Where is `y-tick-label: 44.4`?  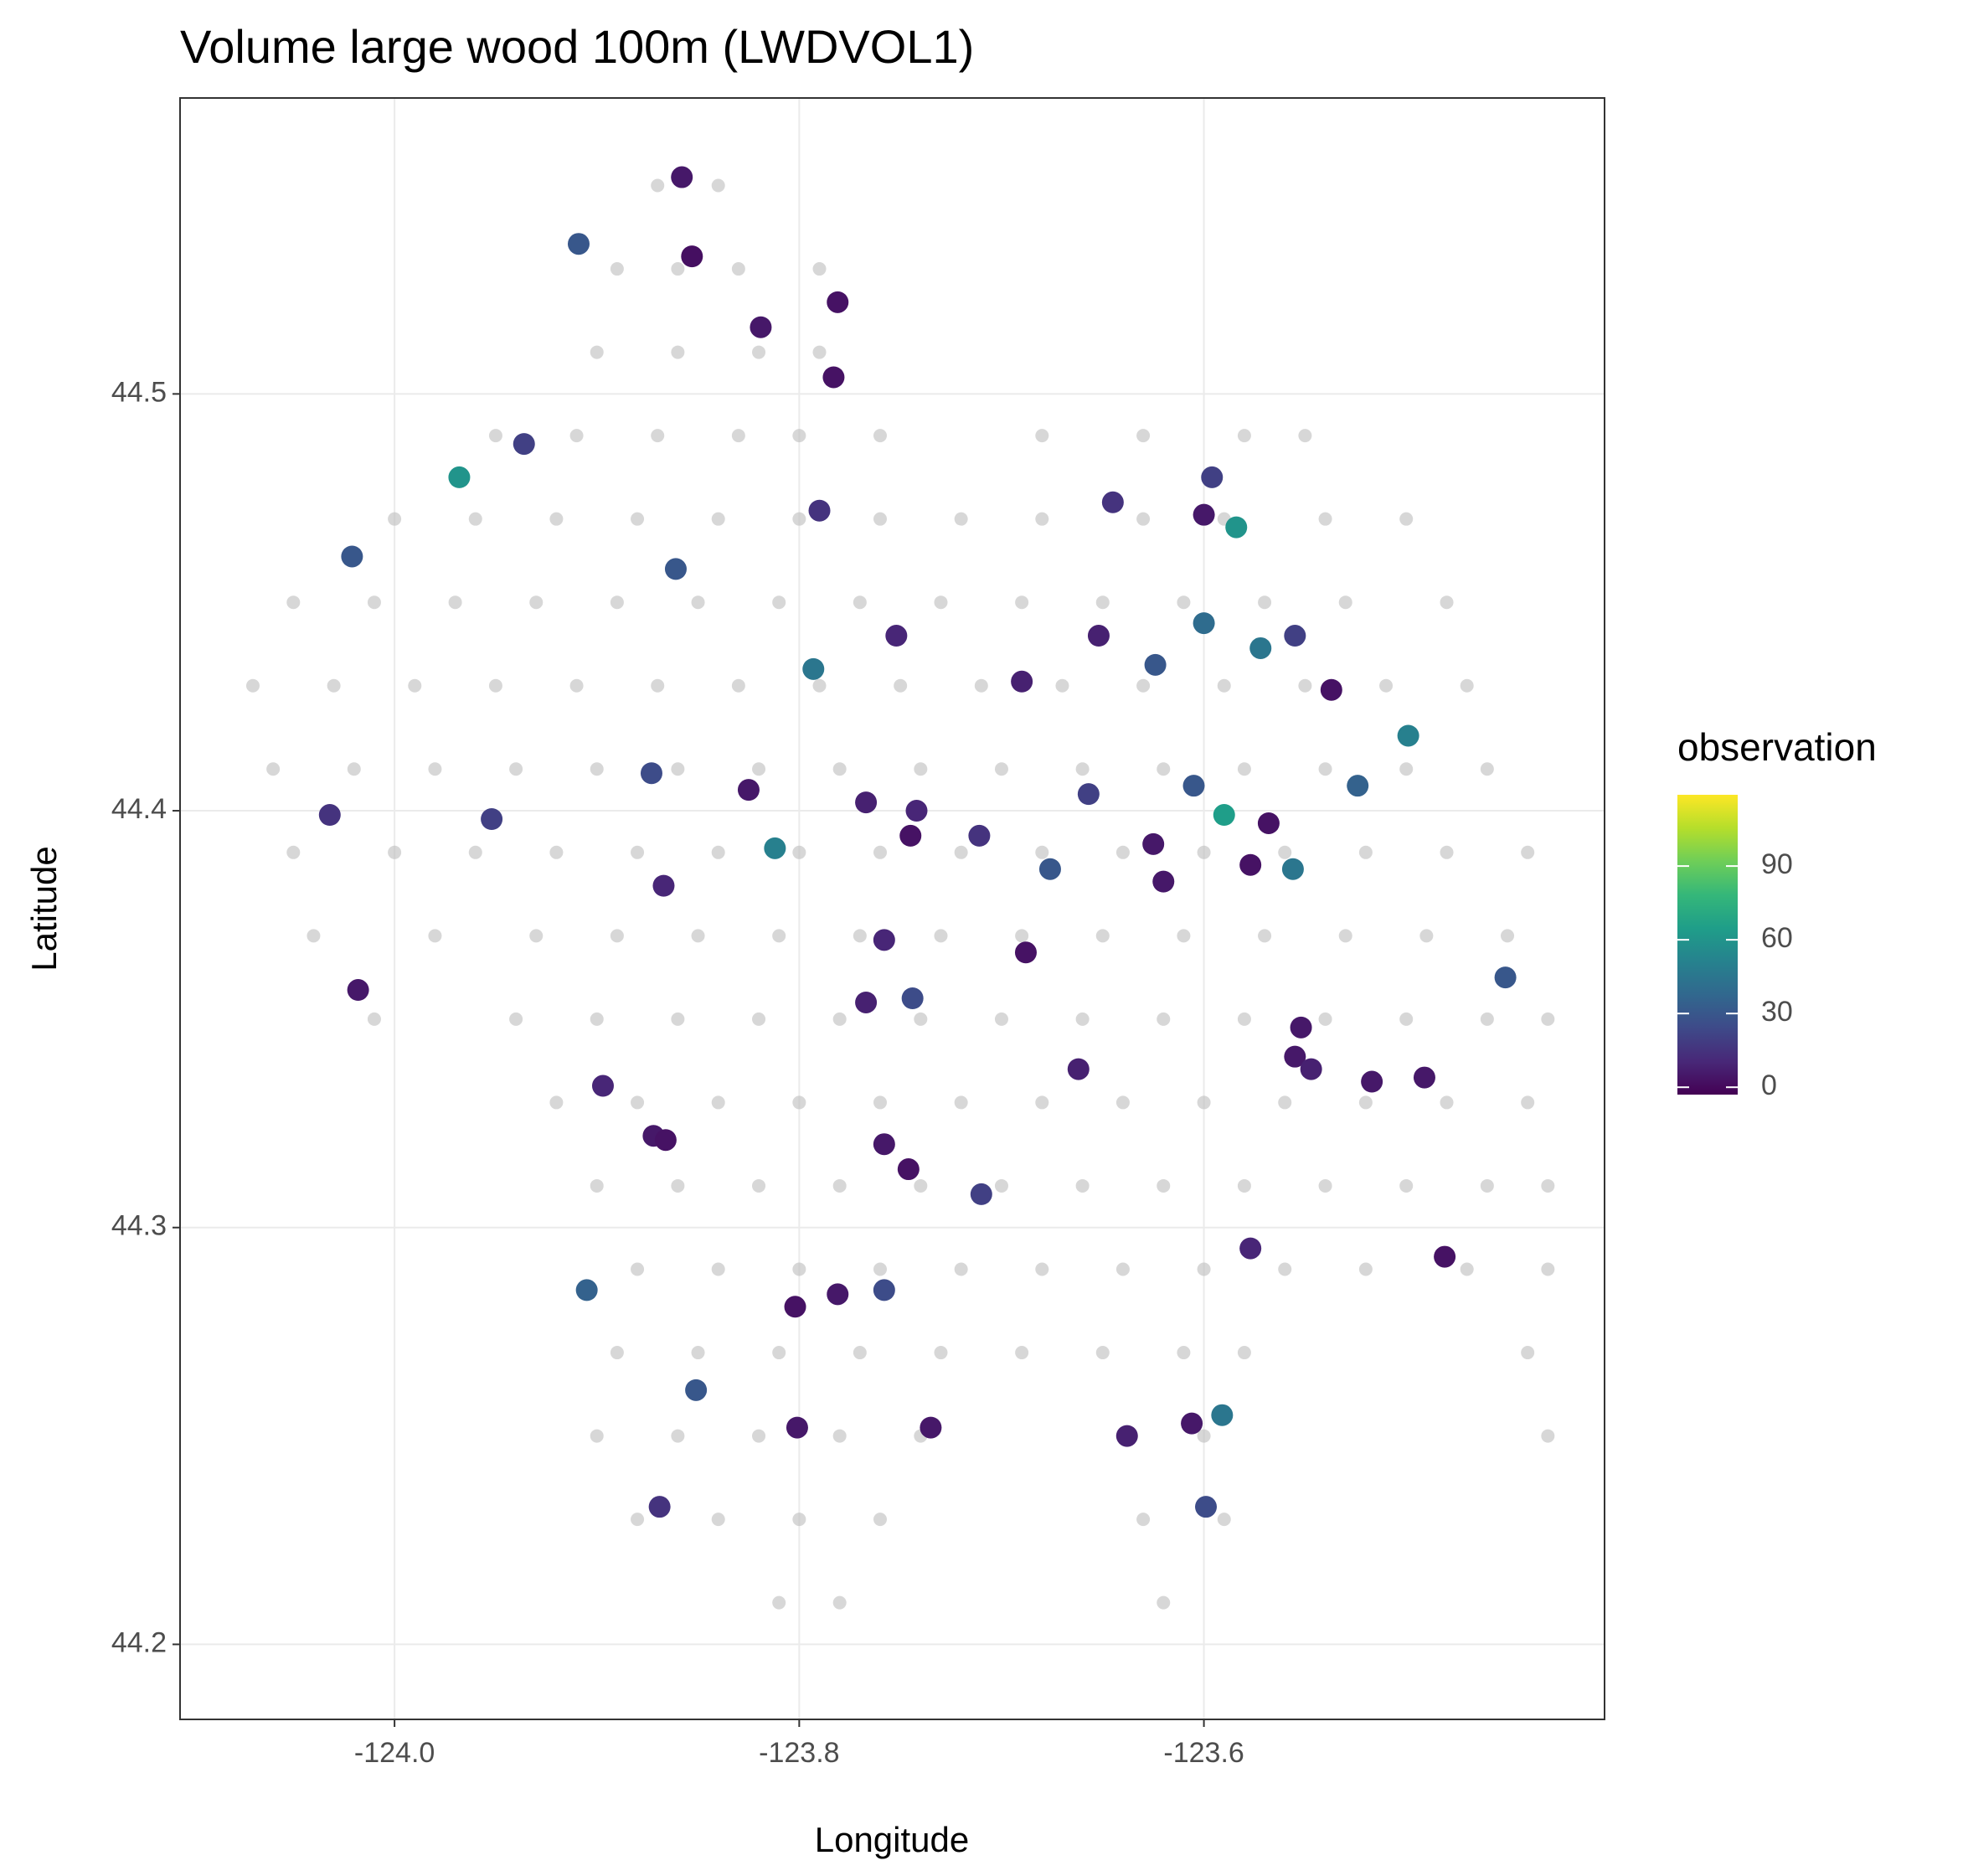 y-tick-label: 44.4 is located at coordinates (139, 809).